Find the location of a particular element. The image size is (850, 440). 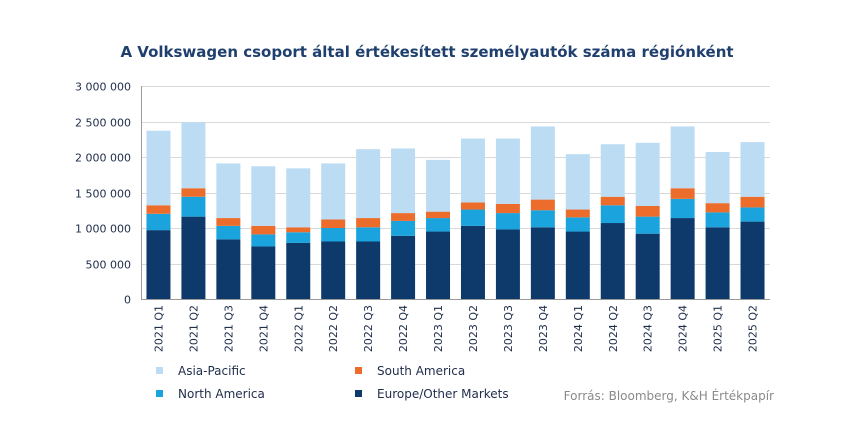

legend-swatch-north-america is located at coordinates (159, 393).